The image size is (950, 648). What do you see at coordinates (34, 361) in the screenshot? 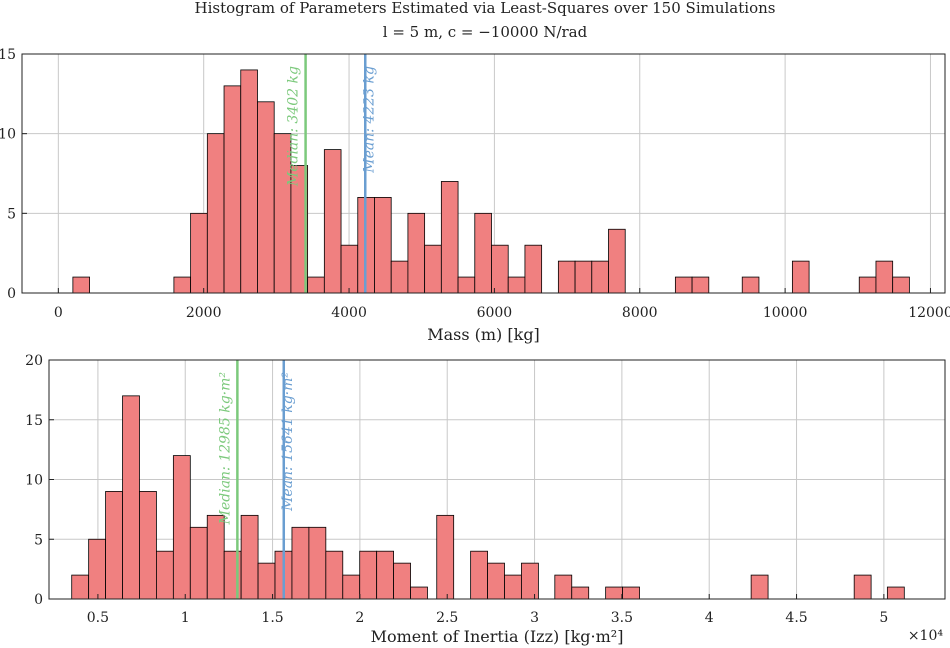
I see `y-tick-label: 20` at bounding box center [34, 361].